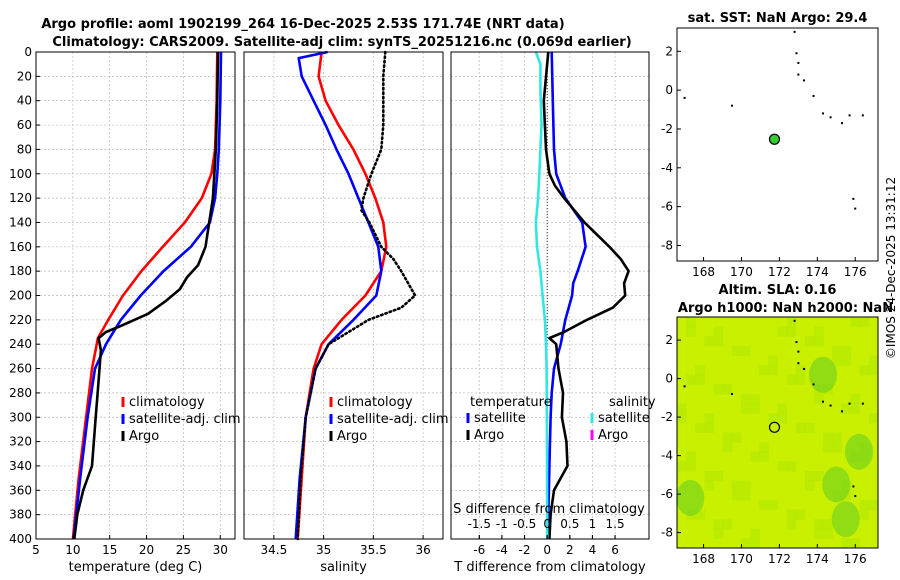 This screenshot has height=580, width=900. Describe the element at coordinates (703, 559) in the screenshot. I see `map-x-tick-label: 168` at that location.